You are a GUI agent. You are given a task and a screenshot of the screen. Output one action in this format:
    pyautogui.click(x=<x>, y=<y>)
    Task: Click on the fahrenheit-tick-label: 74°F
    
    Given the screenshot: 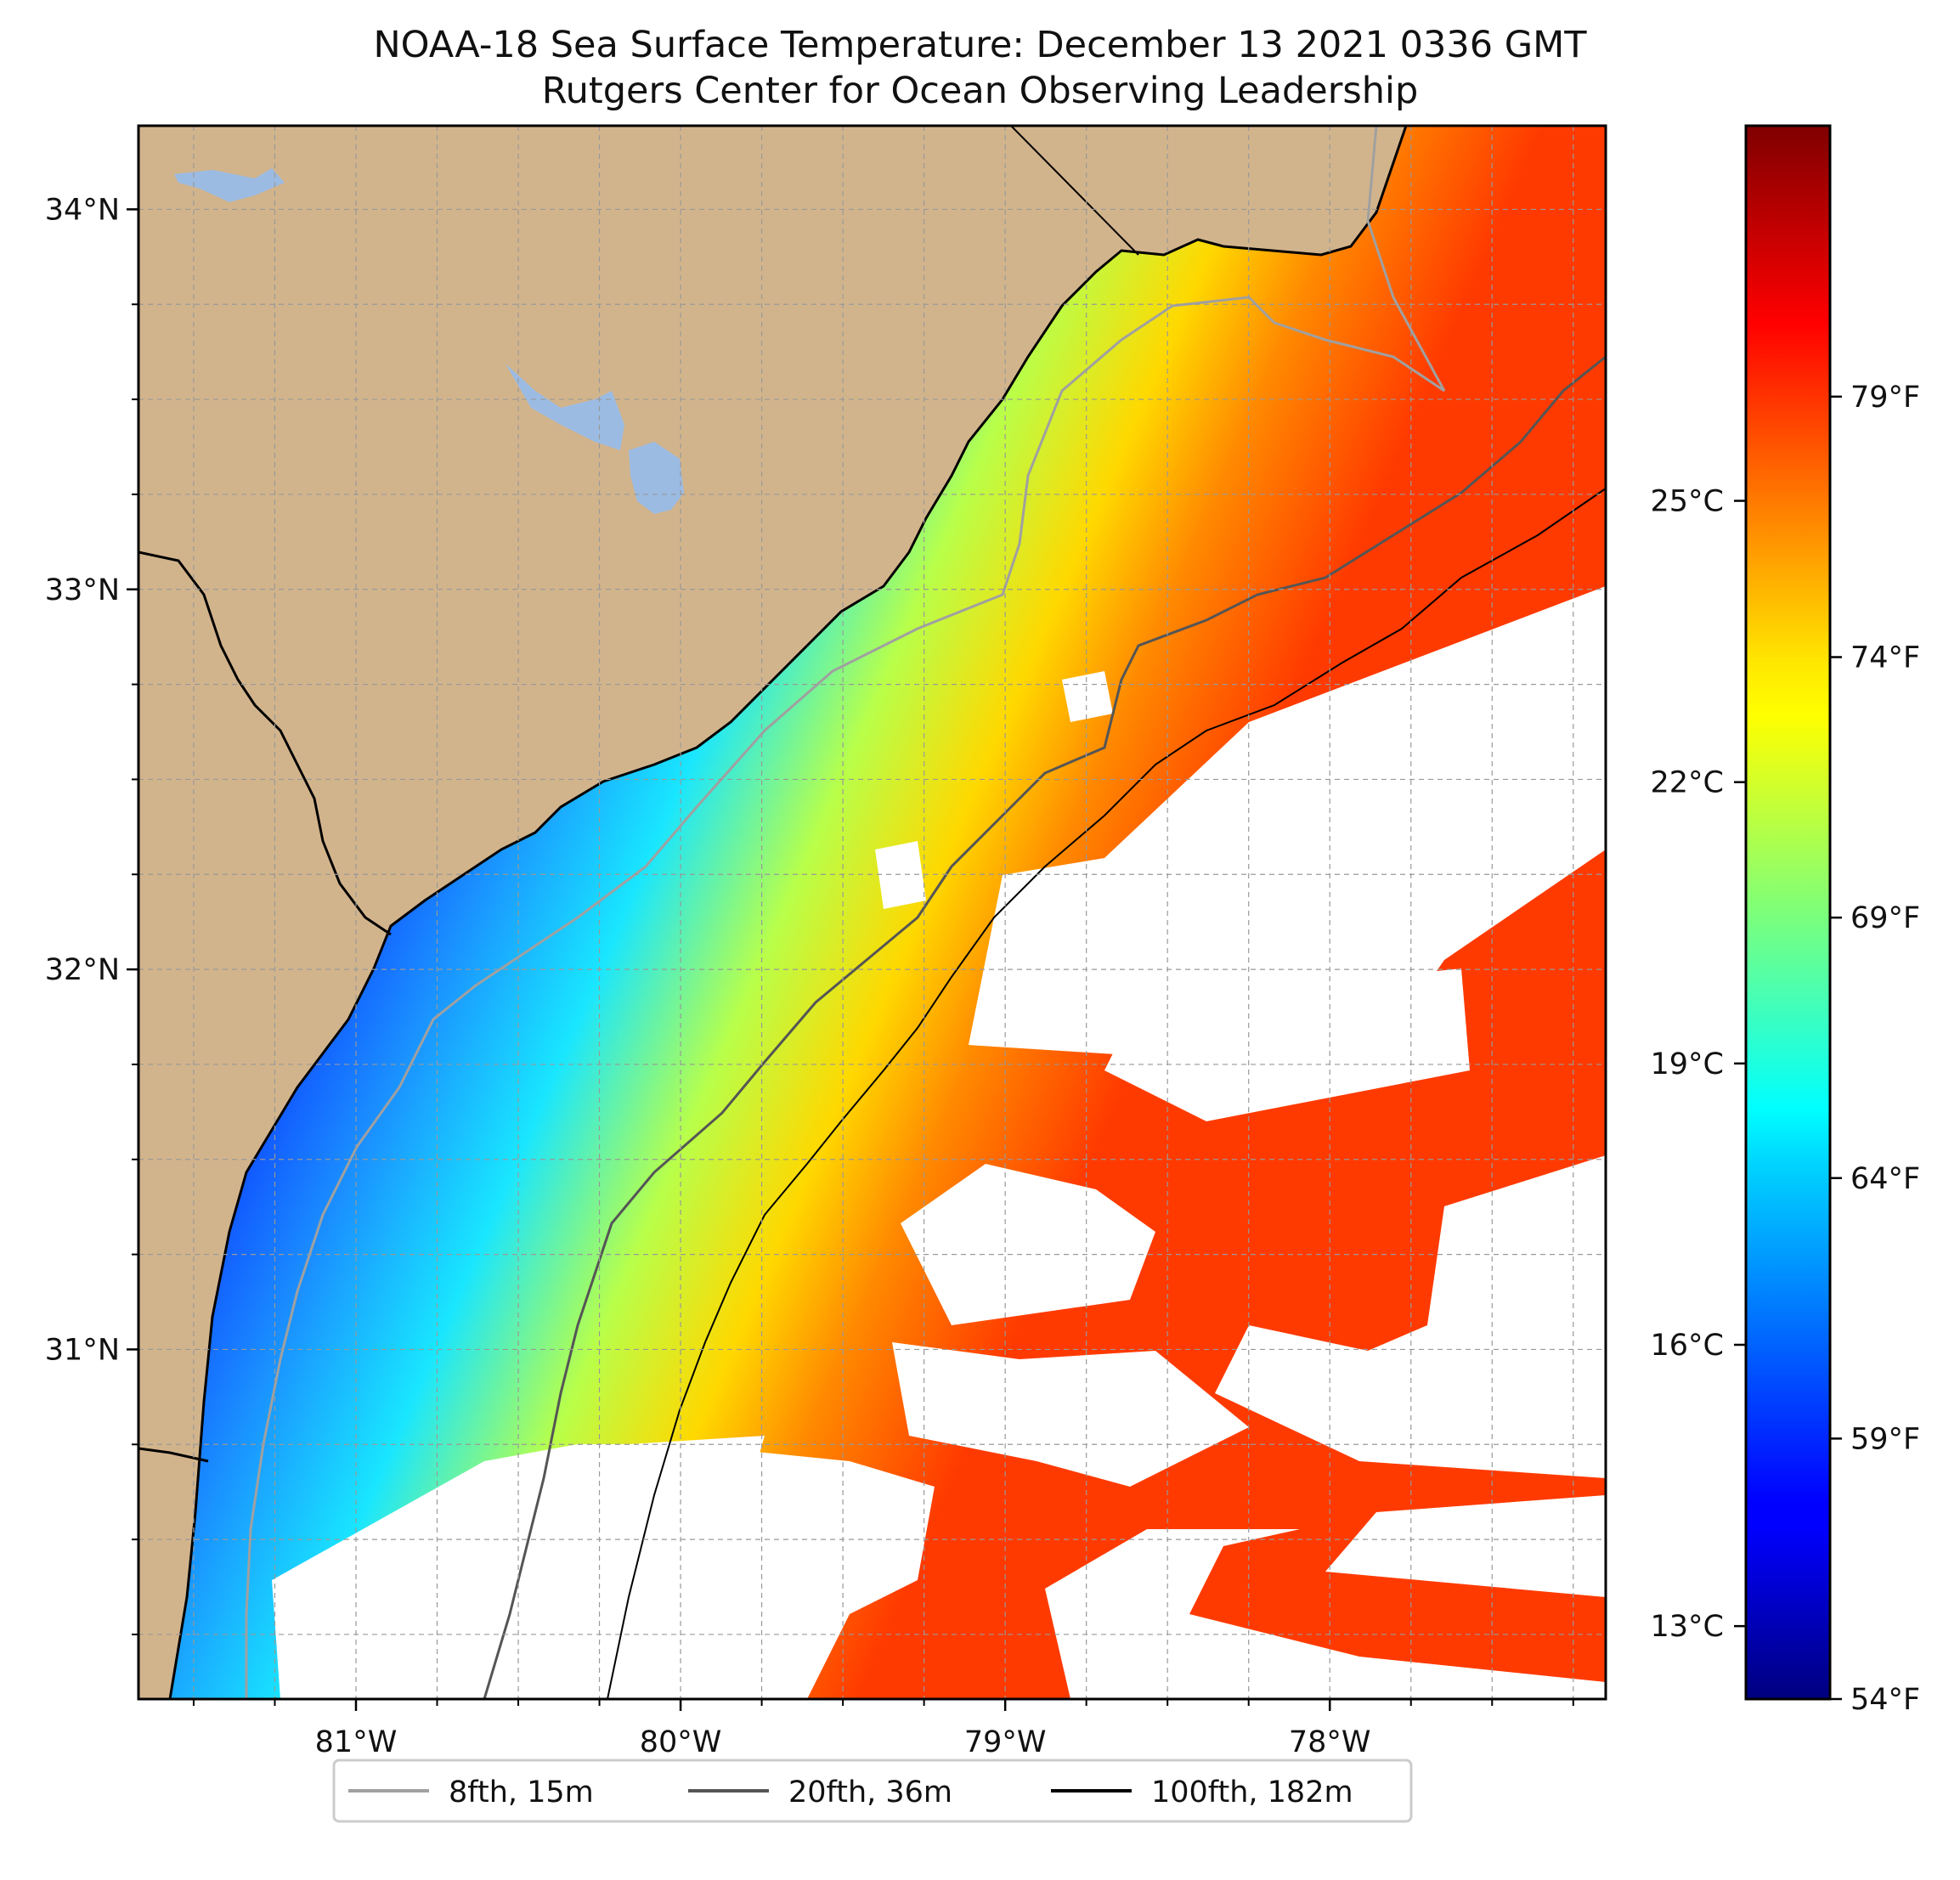 What is the action you would take?
    pyautogui.click(x=1885, y=658)
    